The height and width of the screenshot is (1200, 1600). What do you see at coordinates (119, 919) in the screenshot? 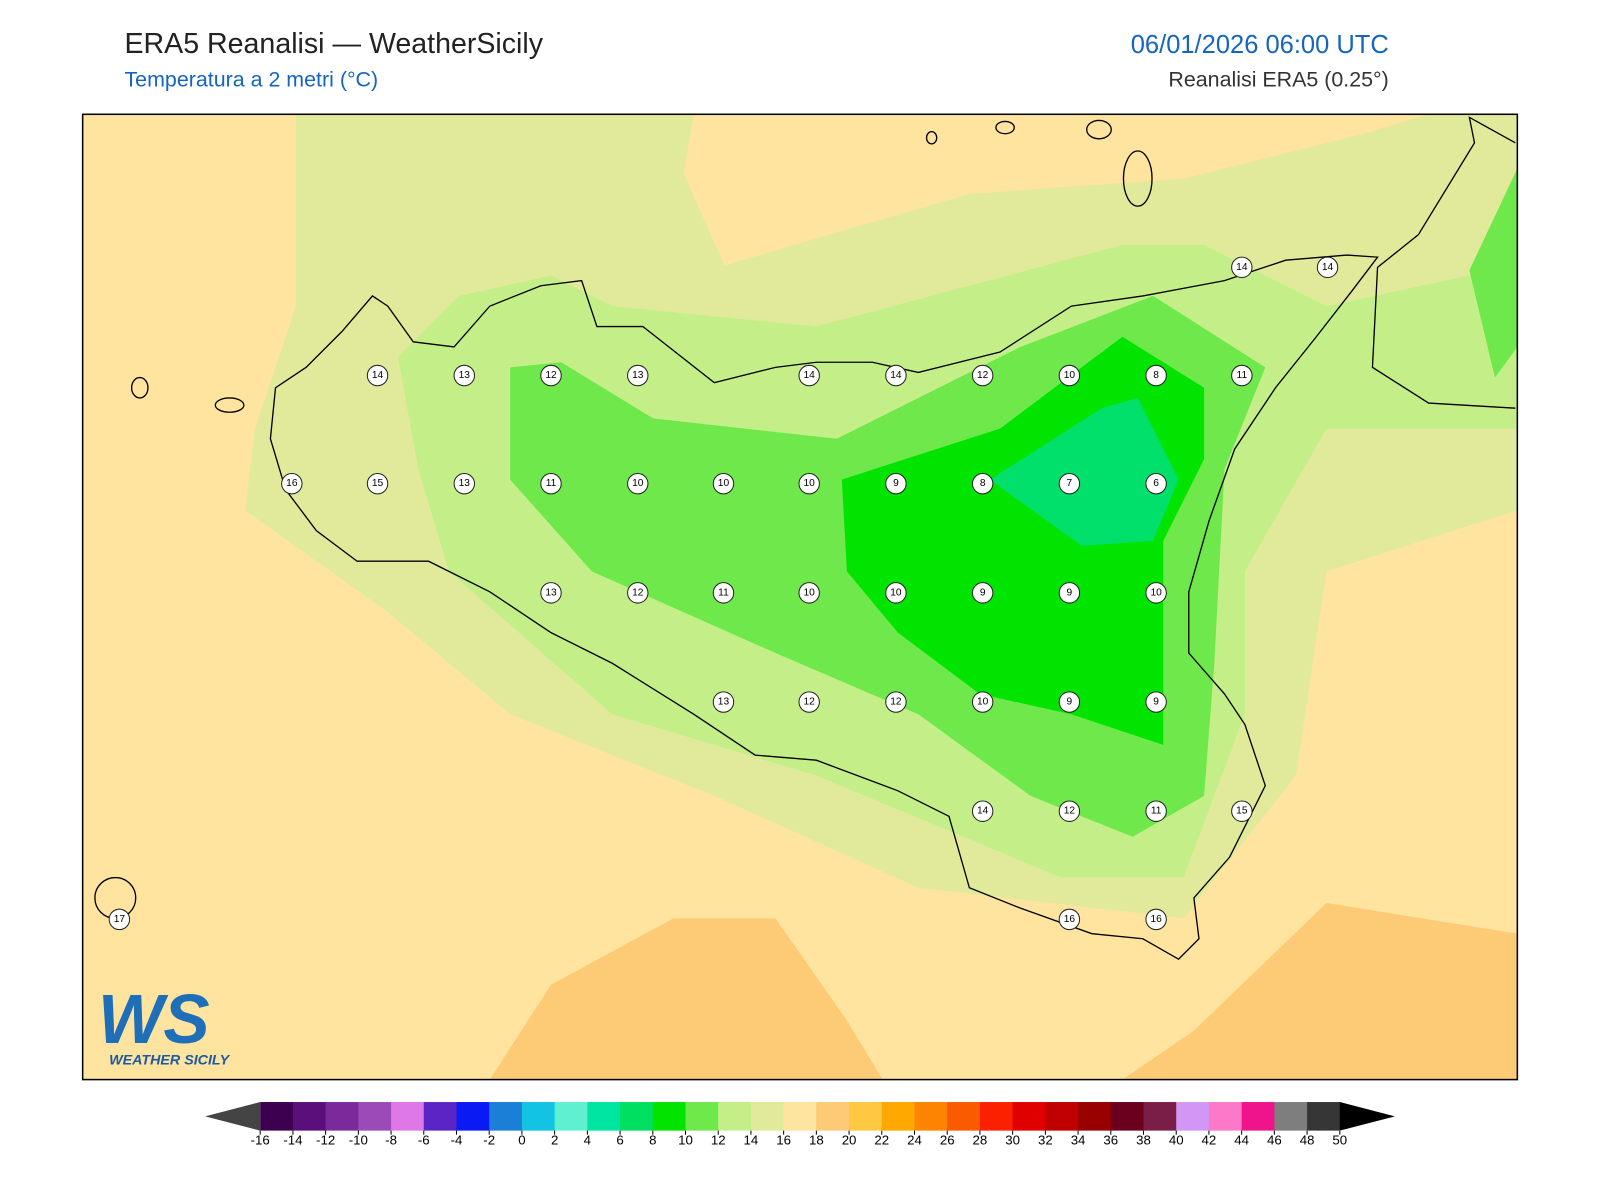
I see `station: 17` at bounding box center [119, 919].